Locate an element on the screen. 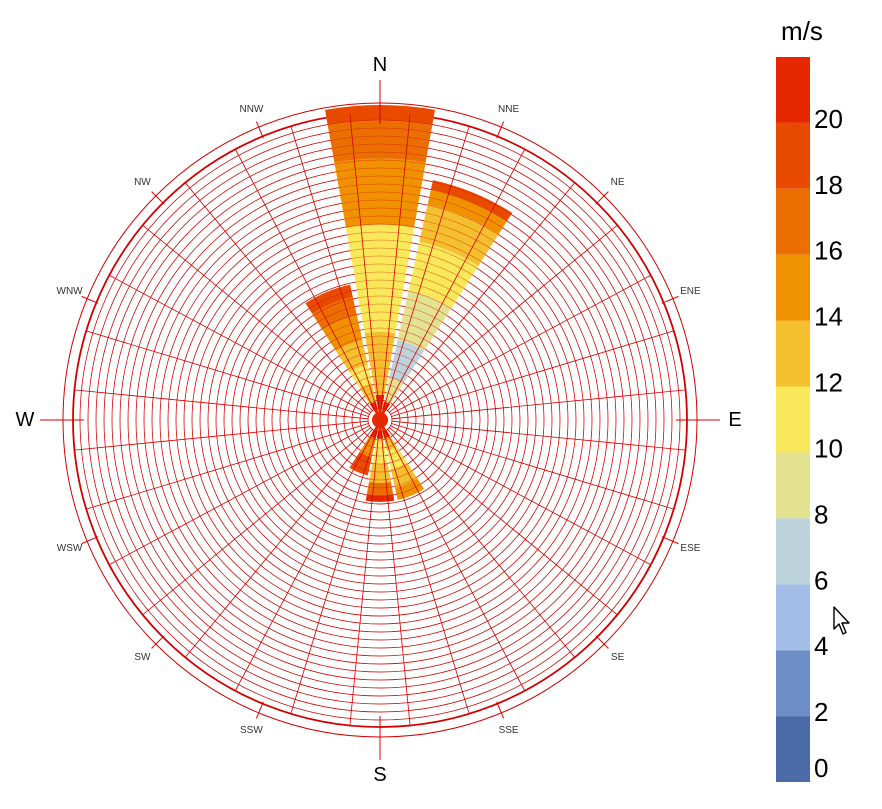 Image resolution: width=882 pixels, height=809 pixels. colorbar-tick-label: 10 is located at coordinates (828, 448).